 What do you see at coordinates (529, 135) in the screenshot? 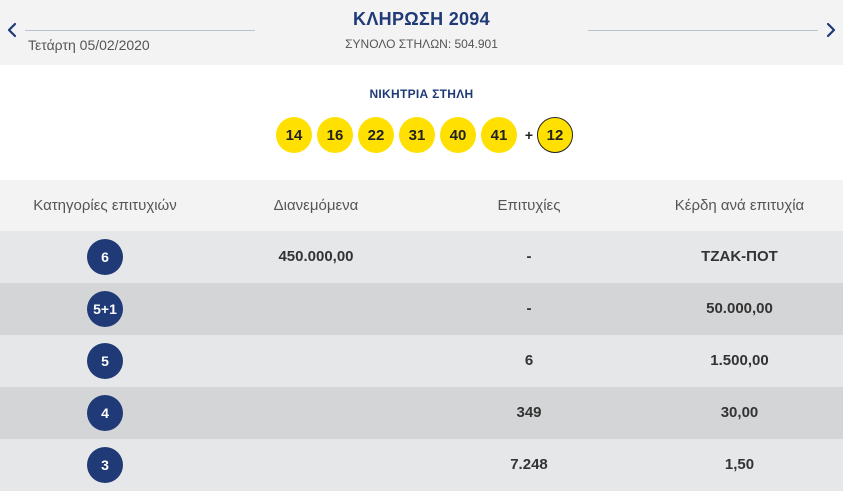
I see `plus-sign: +` at bounding box center [529, 135].